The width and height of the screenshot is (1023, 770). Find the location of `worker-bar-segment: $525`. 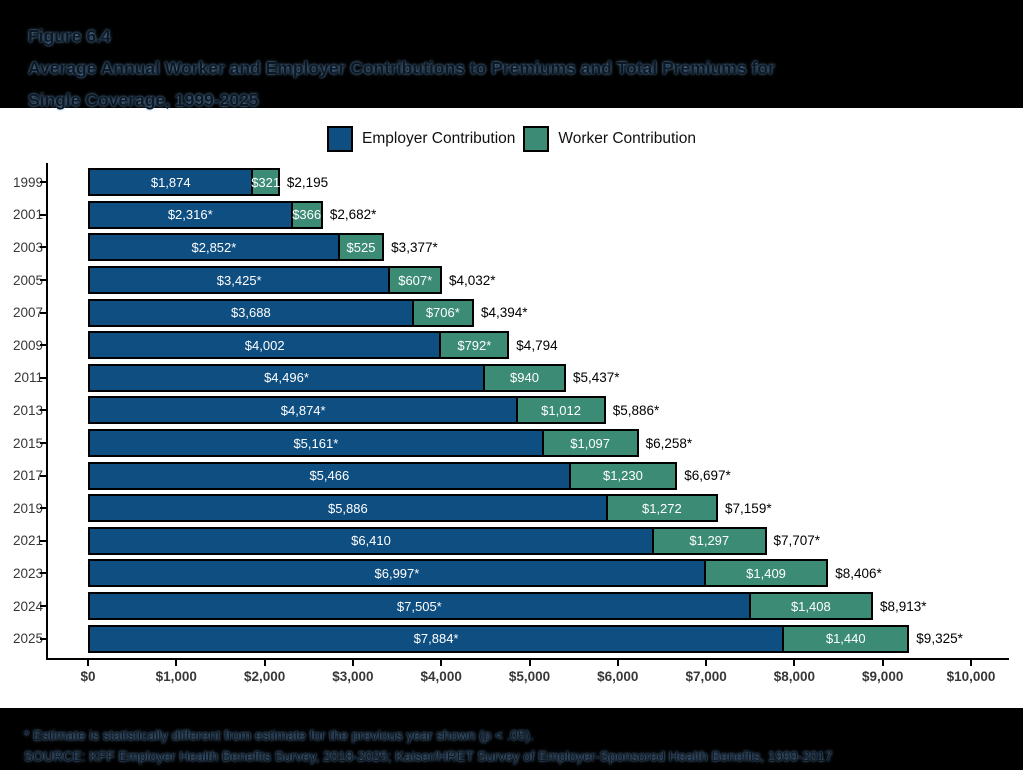

worker-bar-segment: $525 is located at coordinates (361, 247).